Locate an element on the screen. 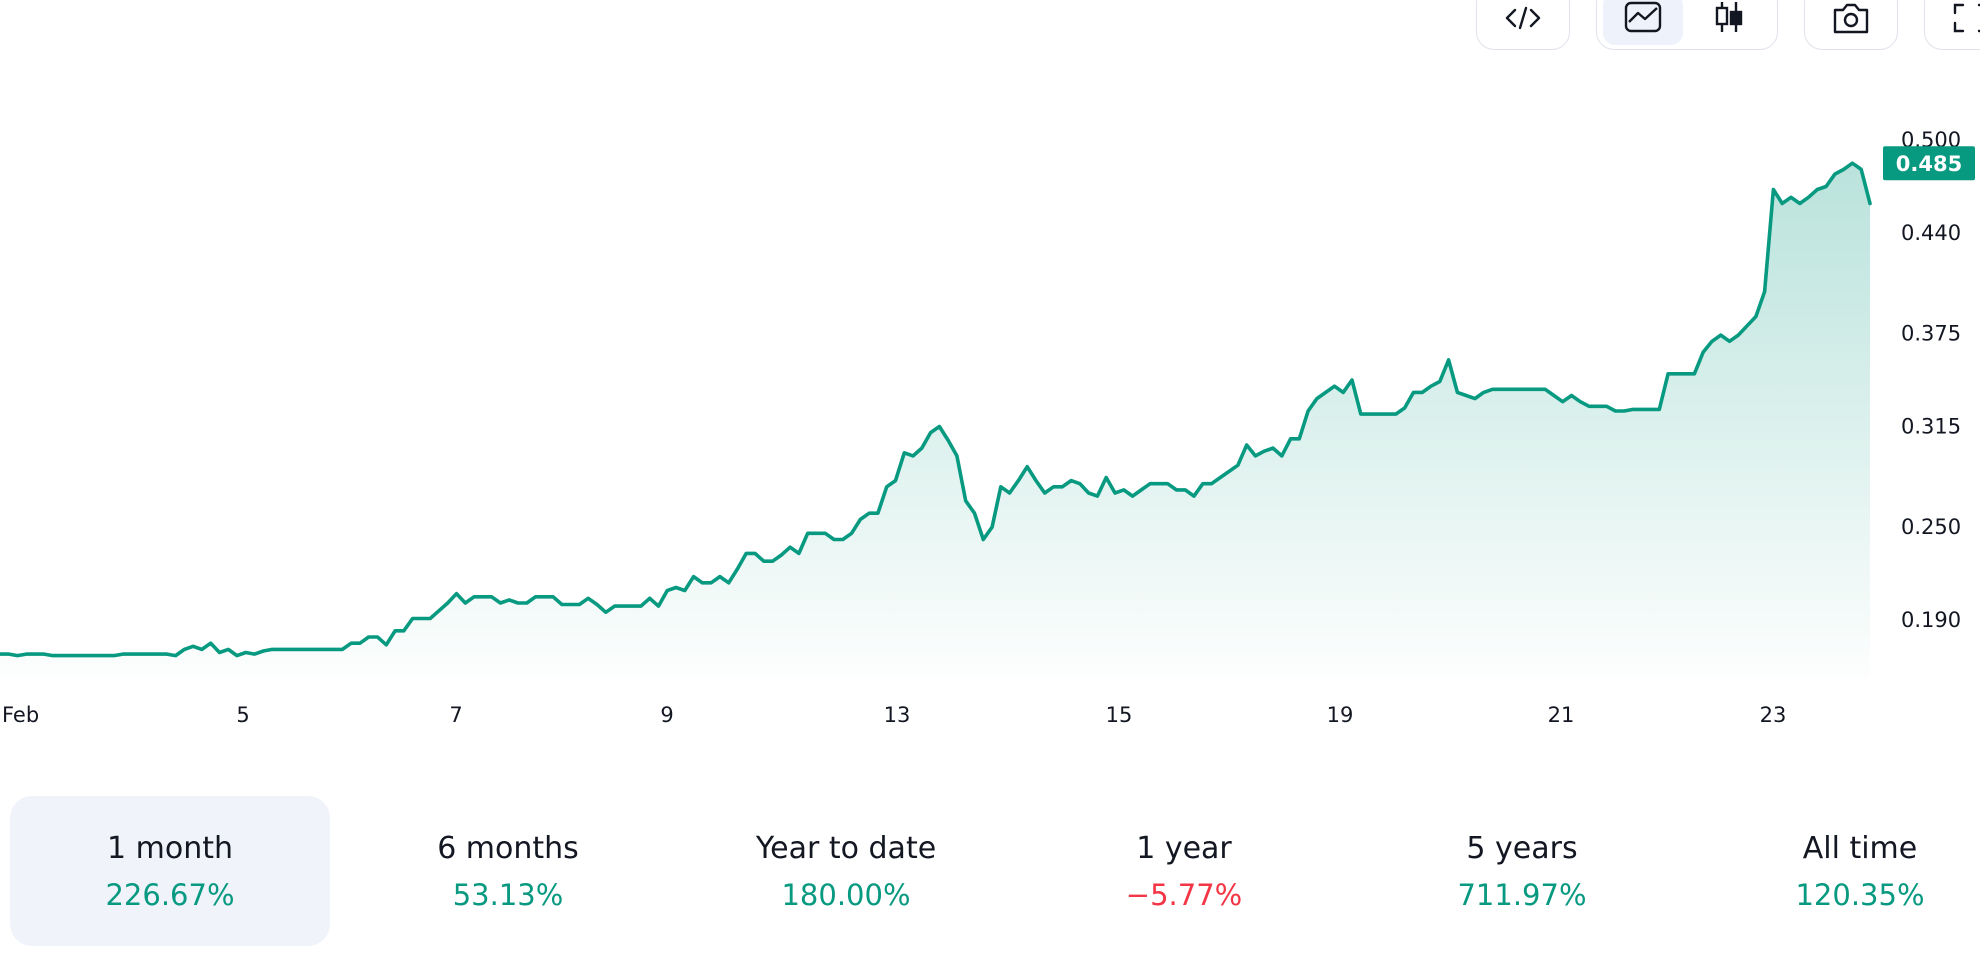 The height and width of the screenshot is (968, 1980). last-price-label: 0.485 is located at coordinates (1929, 164).